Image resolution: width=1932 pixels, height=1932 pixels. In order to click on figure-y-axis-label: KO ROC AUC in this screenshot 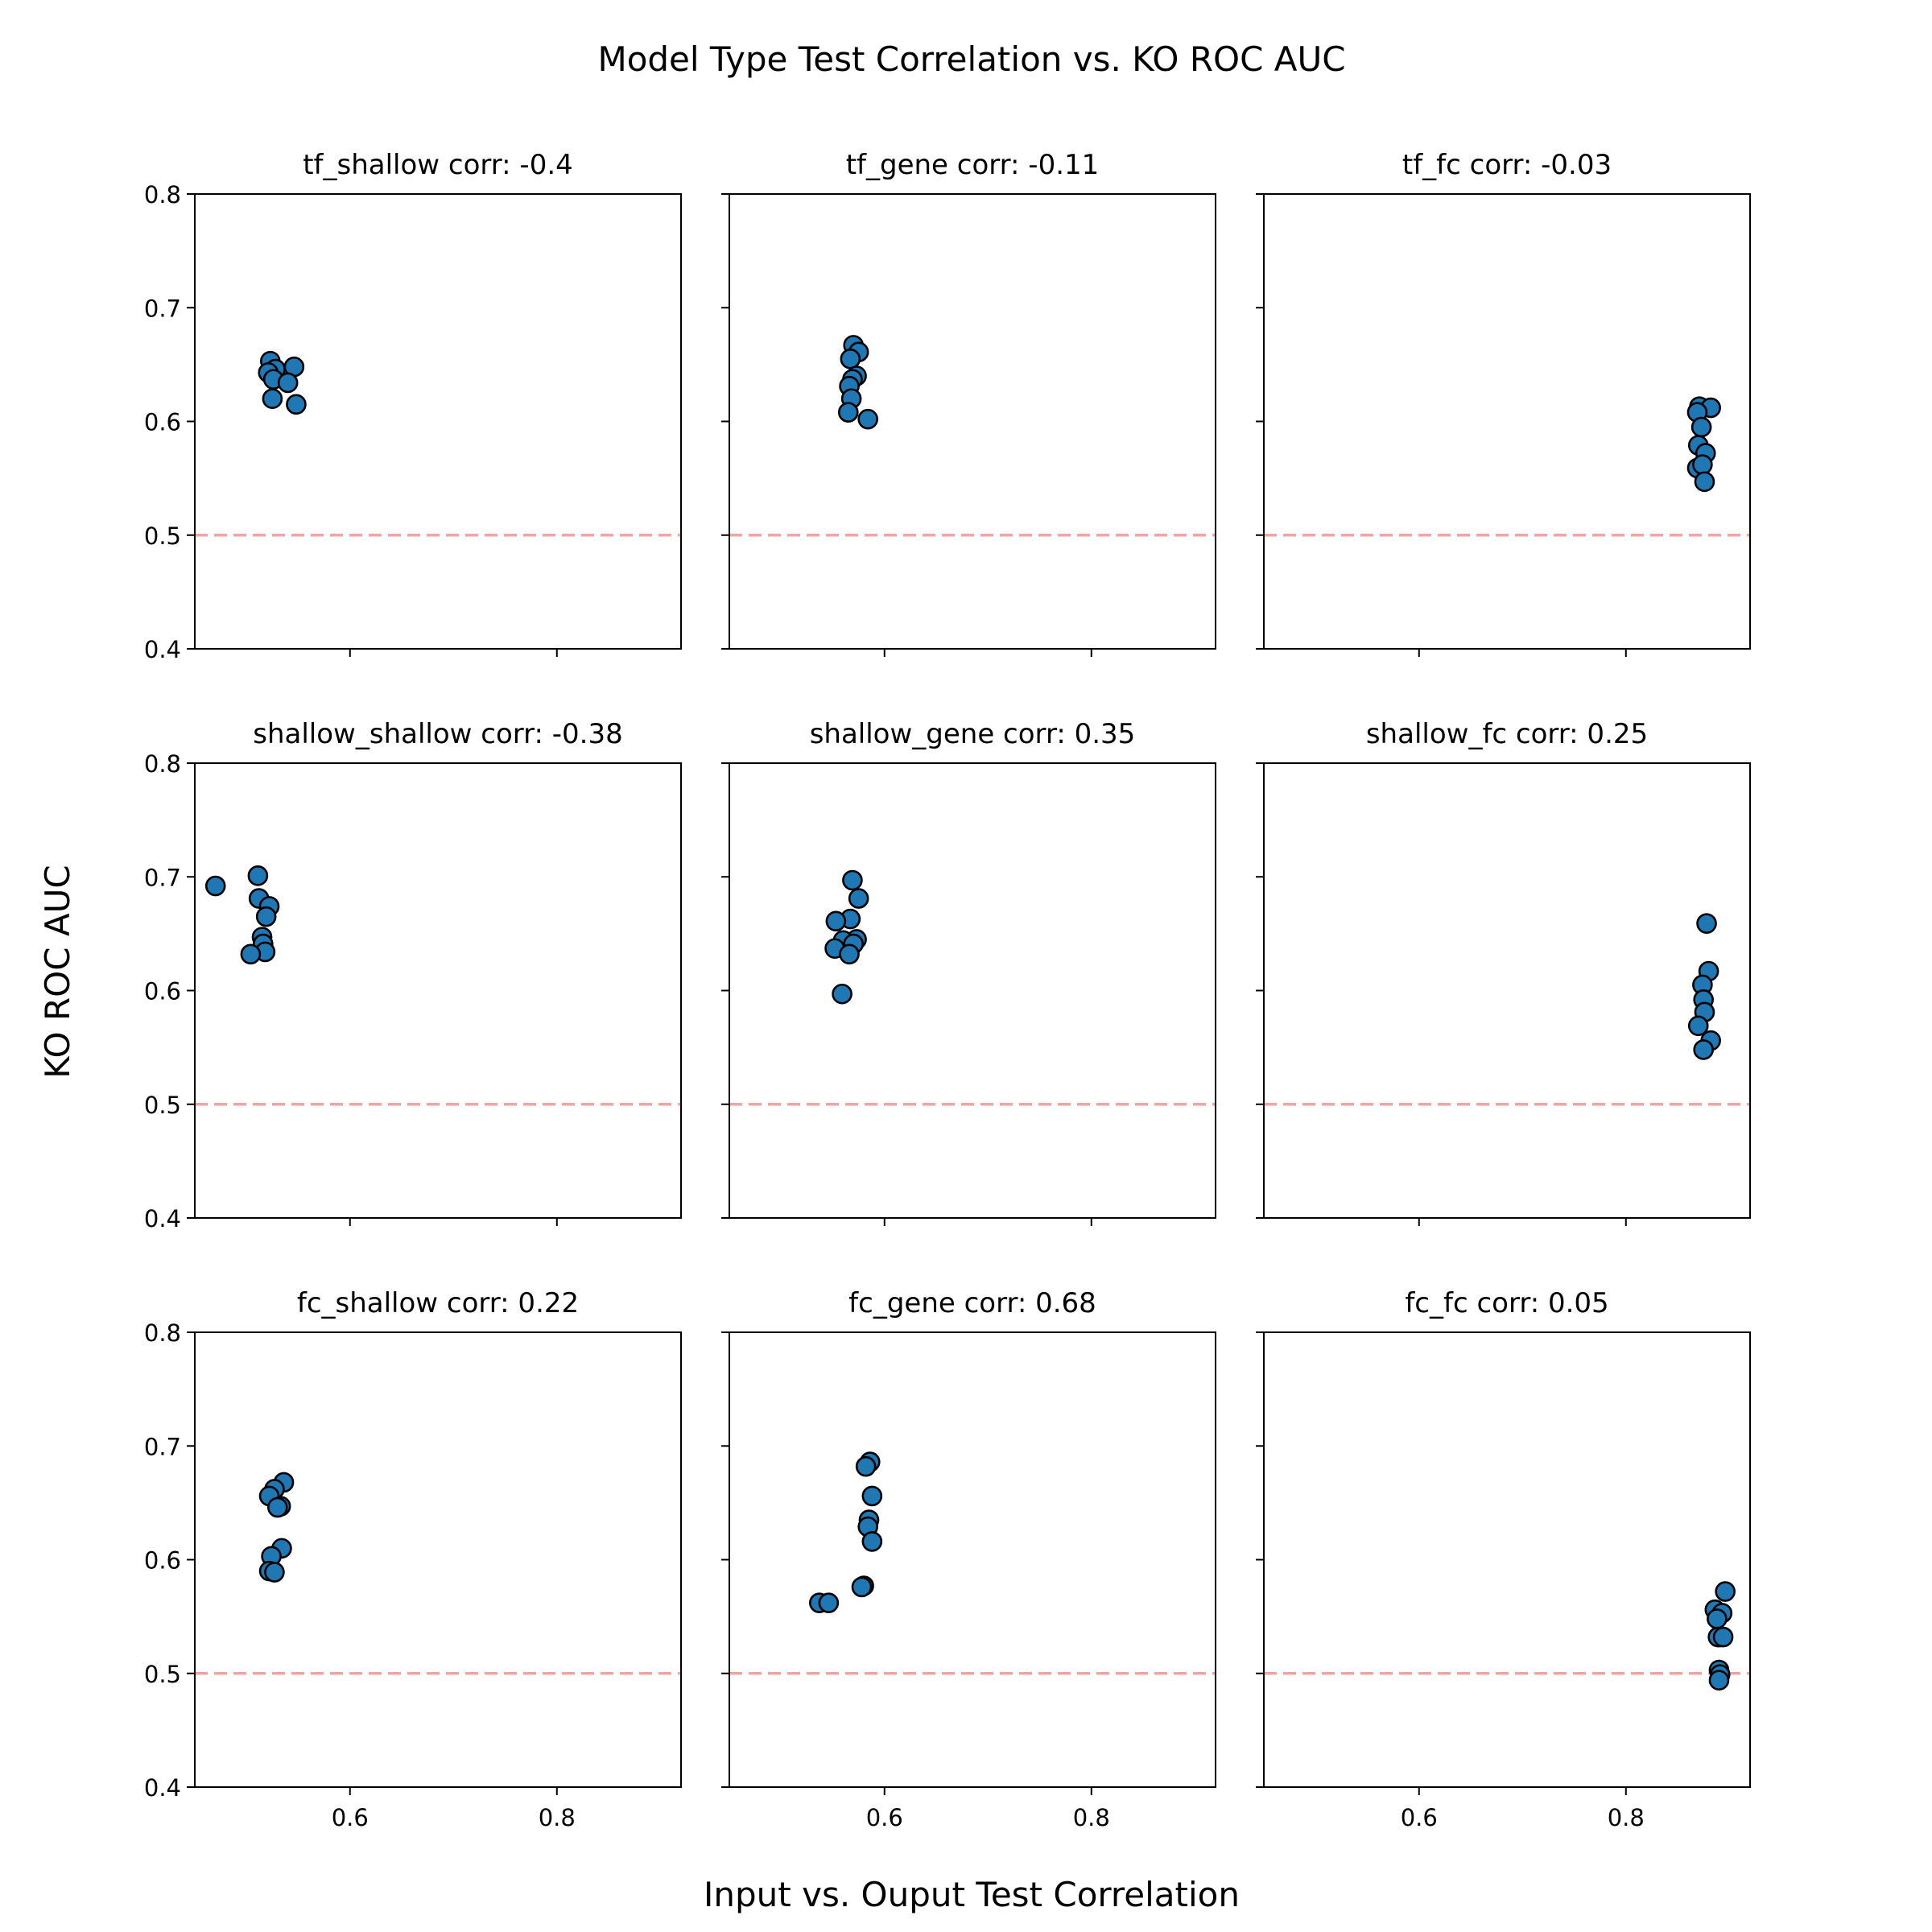, I will do `click(57, 971)`.